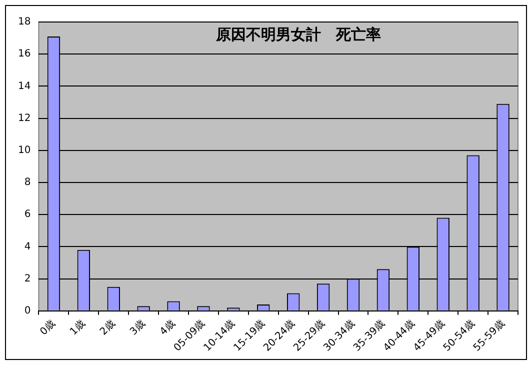  Describe the element at coordinates (108, 328) in the screenshot. I see `x-tick-label: 2歳` at that location.